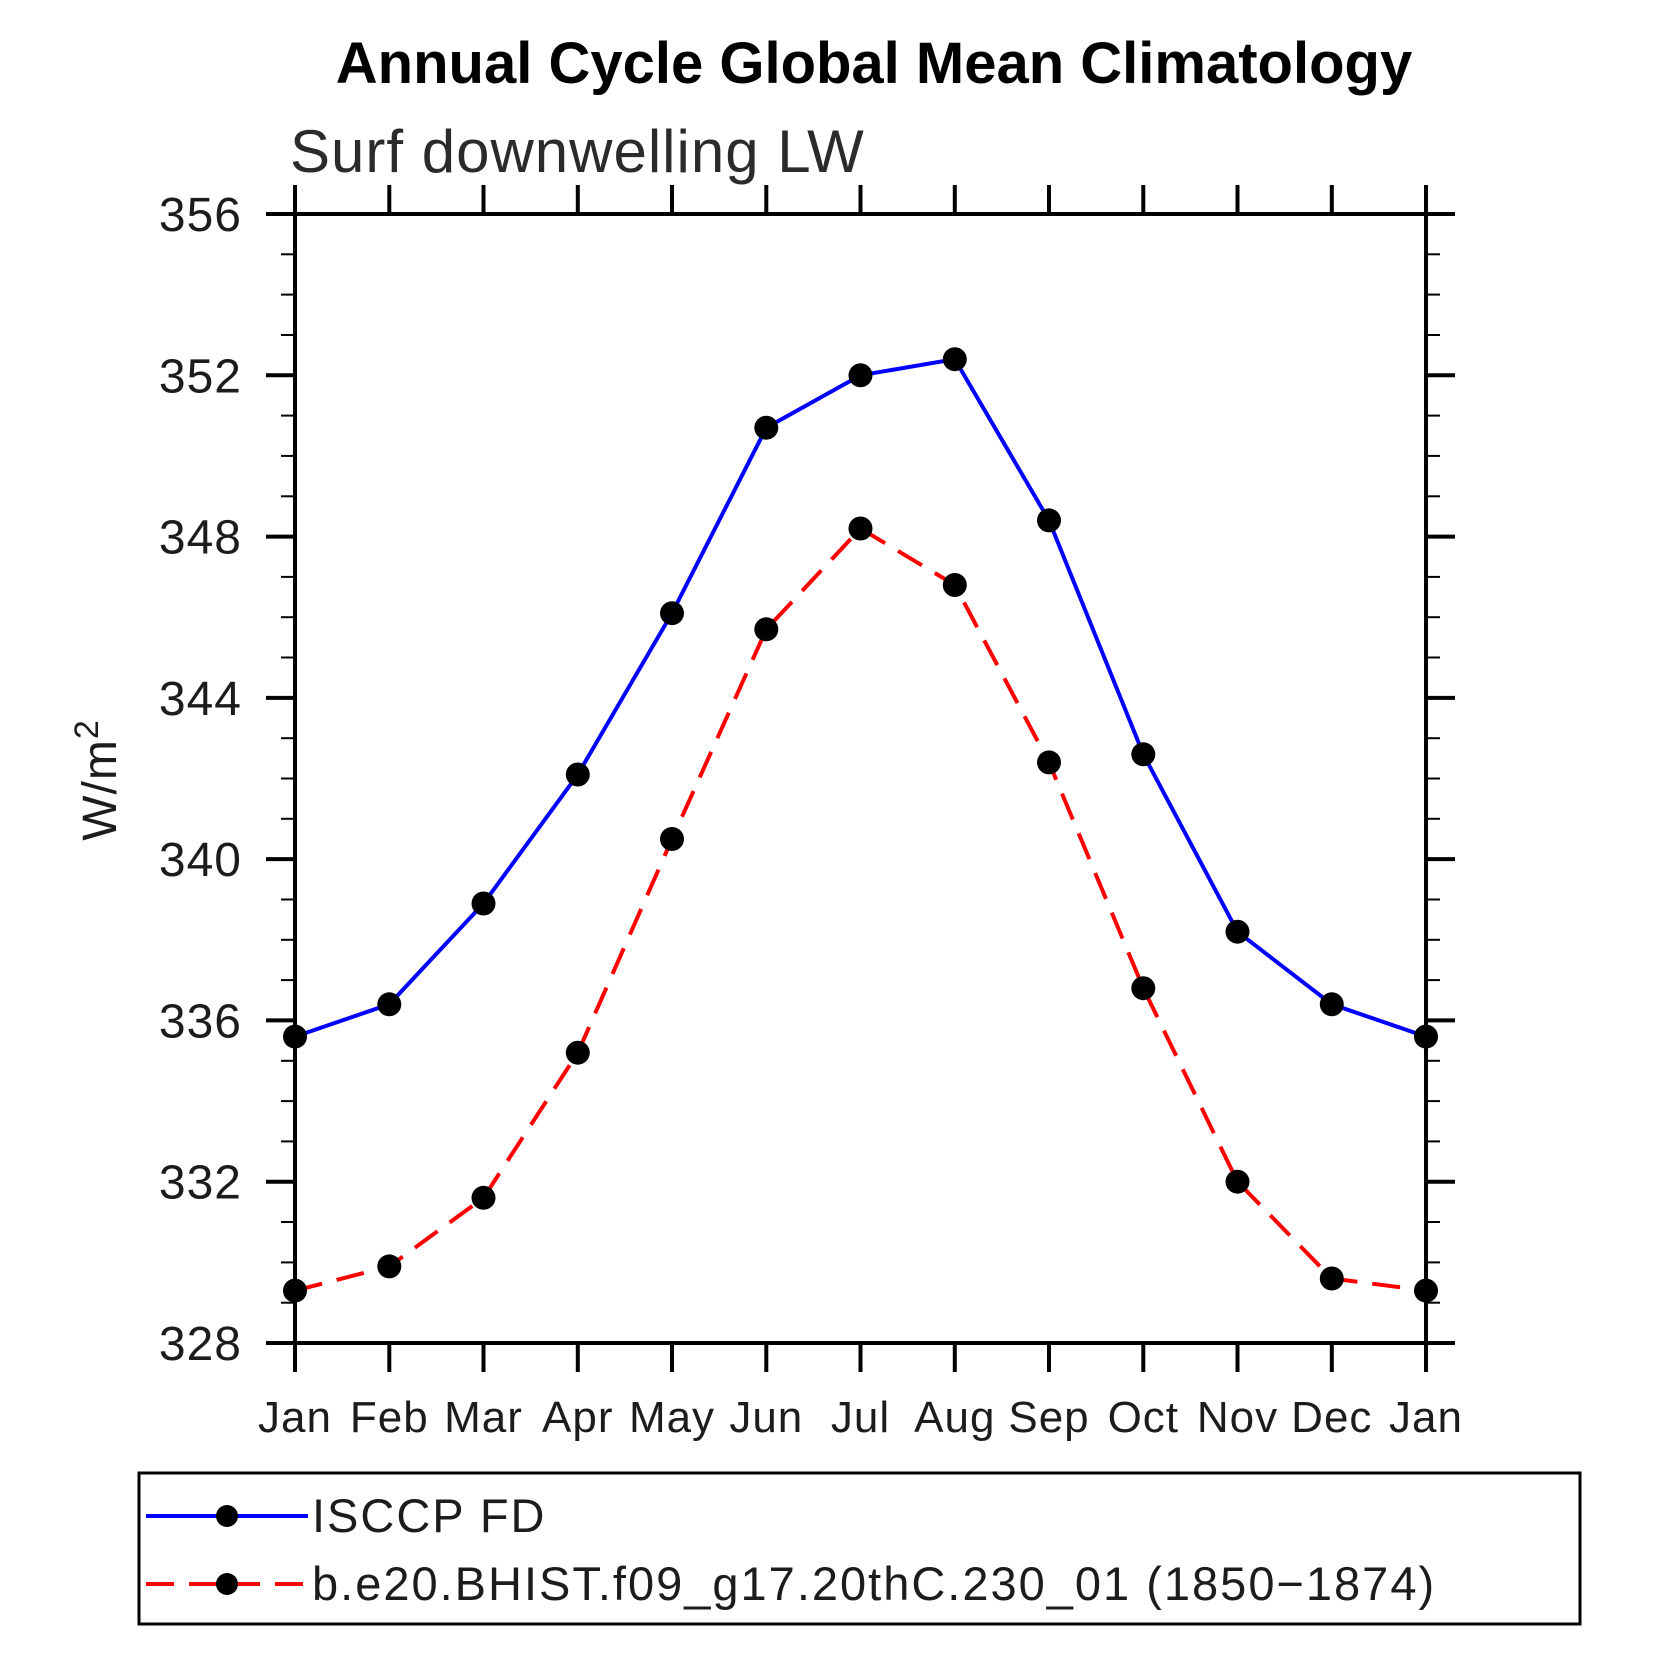  What do you see at coordinates (874, 63) in the screenshot?
I see `chart-title: Annual Cycle Global Mean Climatology` at bounding box center [874, 63].